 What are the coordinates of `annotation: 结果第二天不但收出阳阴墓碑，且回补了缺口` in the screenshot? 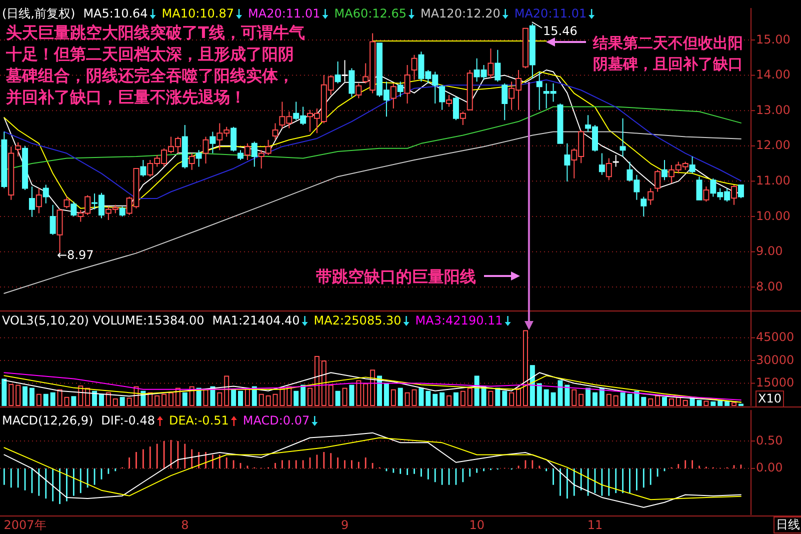 It's located at (667, 53).